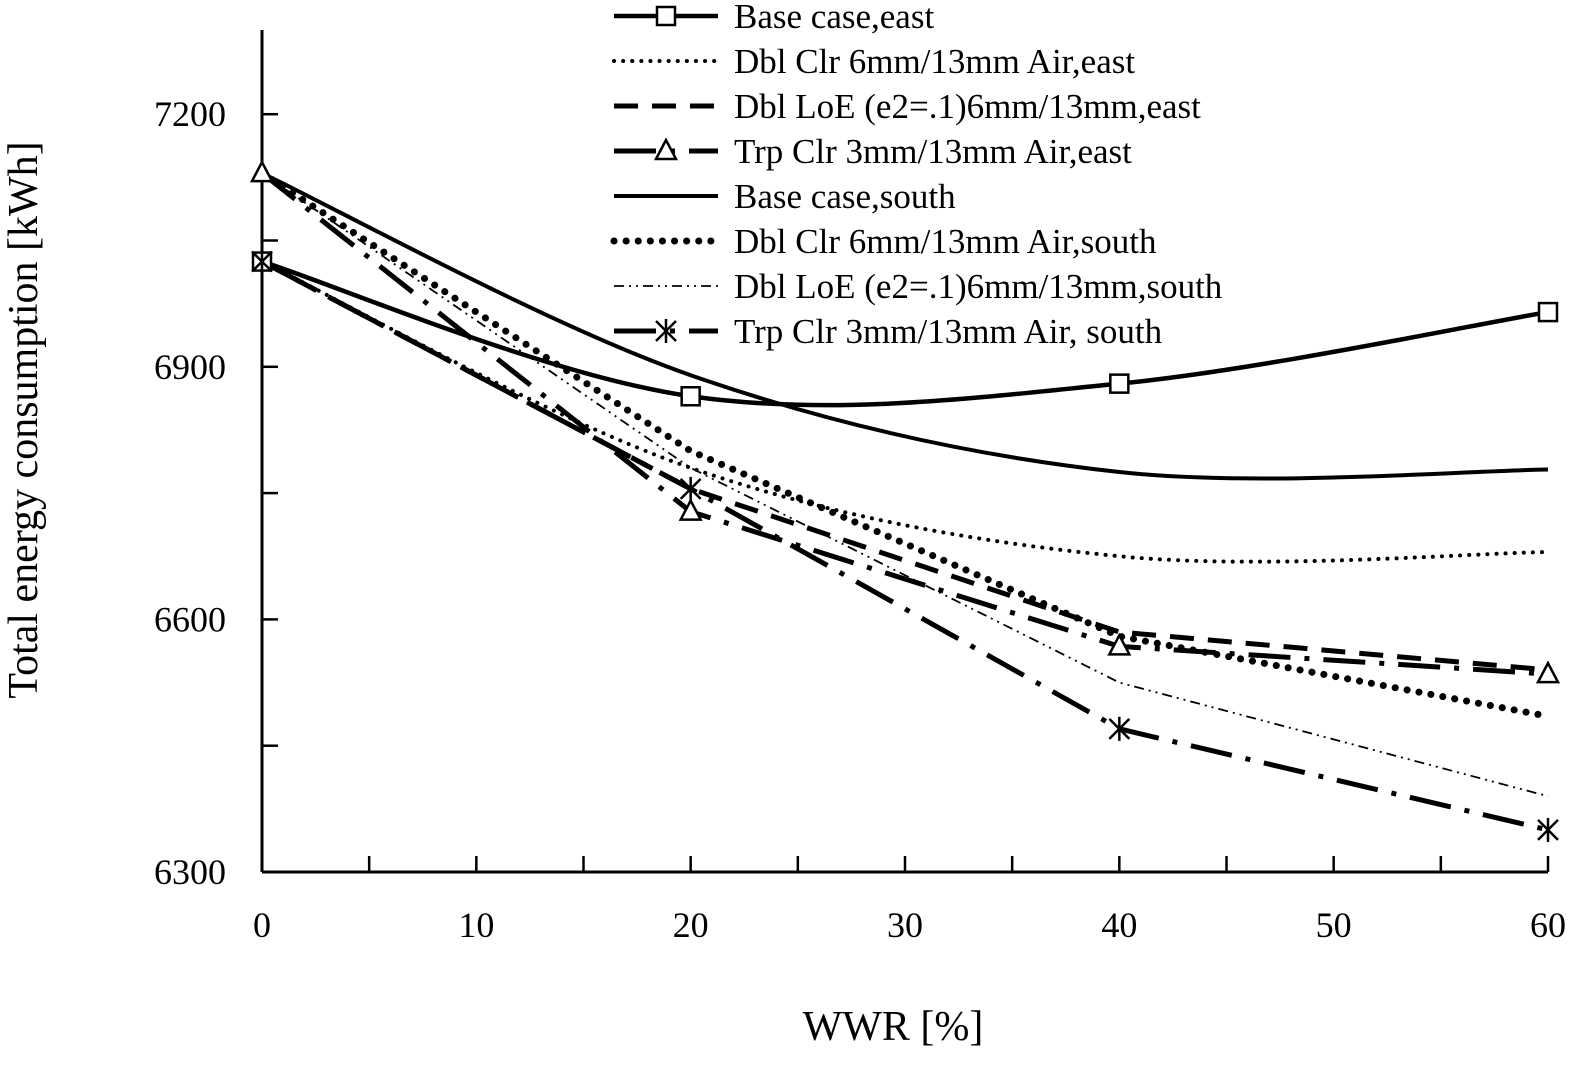 The image size is (1573, 1072). Describe the element at coordinates (190, 367) in the screenshot. I see `y-tick-label: 6900` at that location.